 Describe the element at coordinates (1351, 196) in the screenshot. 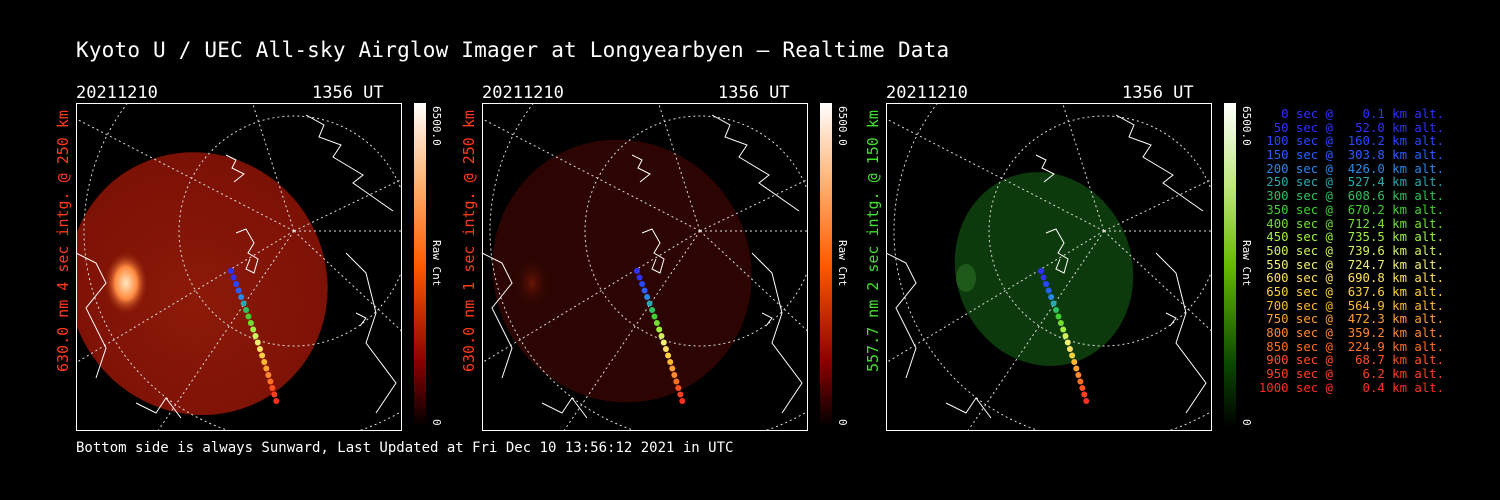

I see `legend-row: 300 sec @ 608.6 km alt.` at that location.